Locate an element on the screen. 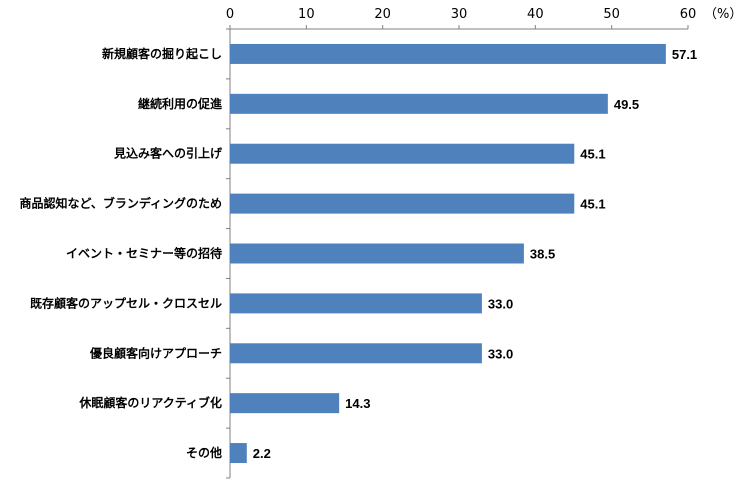  category-label: 休眠顧客のリアクティブ化 is located at coordinates (150, 402).